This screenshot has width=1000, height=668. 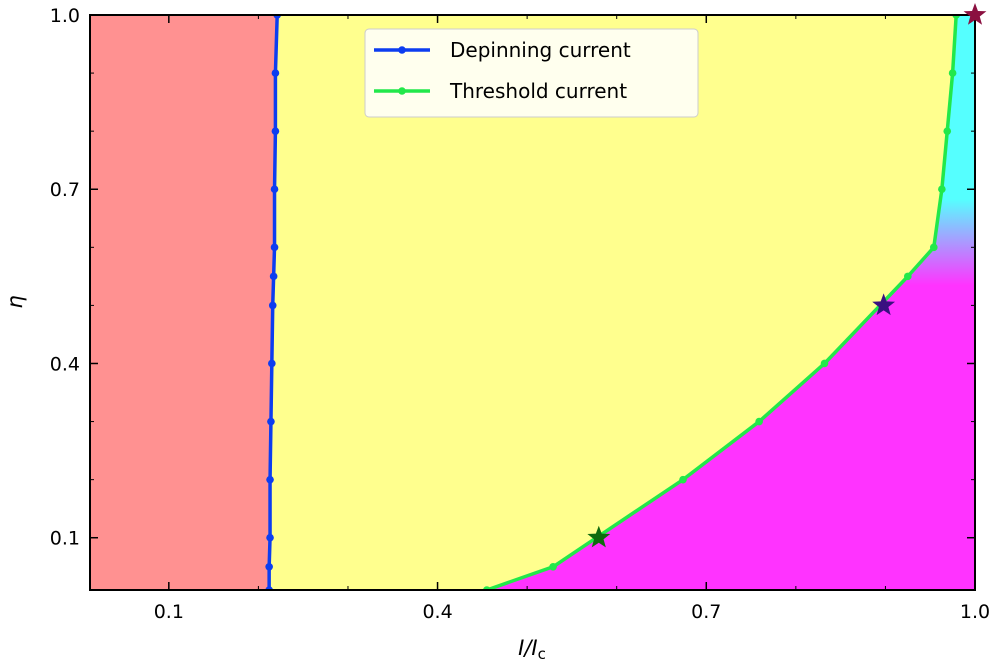 What do you see at coordinates (65, 190) in the screenshot?
I see `y-tick-label: 0.7` at bounding box center [65, 190].